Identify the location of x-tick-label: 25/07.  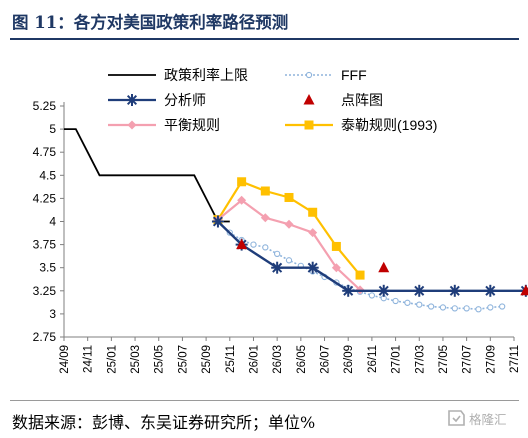
(183, 359).